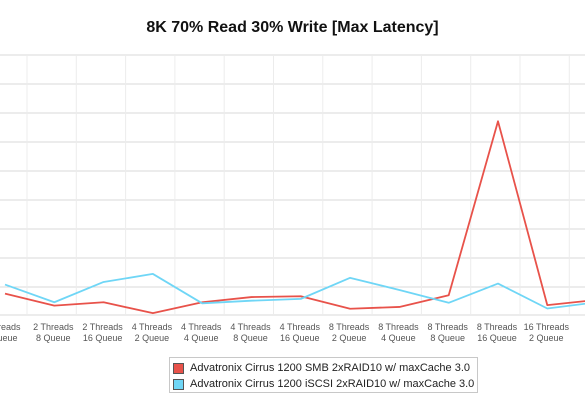 This screenshot has width=585, height=415. What do you see at coordinates (250, 332) in the screenshot?
I see `x-tick-label: 4 Threads 8 Queue` at bounding box center [250, 332].